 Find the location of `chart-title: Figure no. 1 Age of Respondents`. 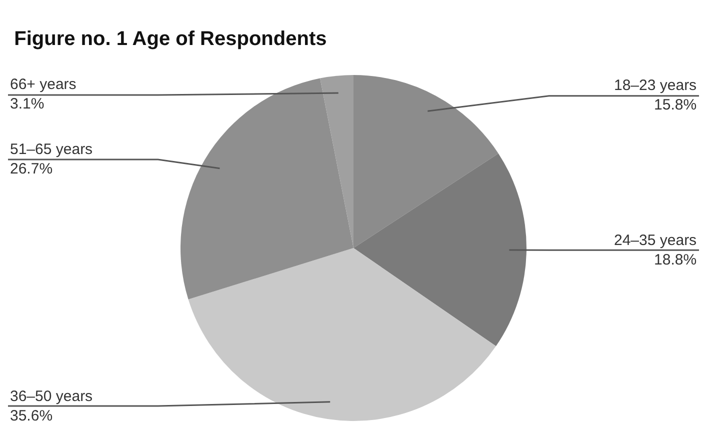

chart-title: Figure no. 1 Age of Respondents is located at coordinates (170, 39).